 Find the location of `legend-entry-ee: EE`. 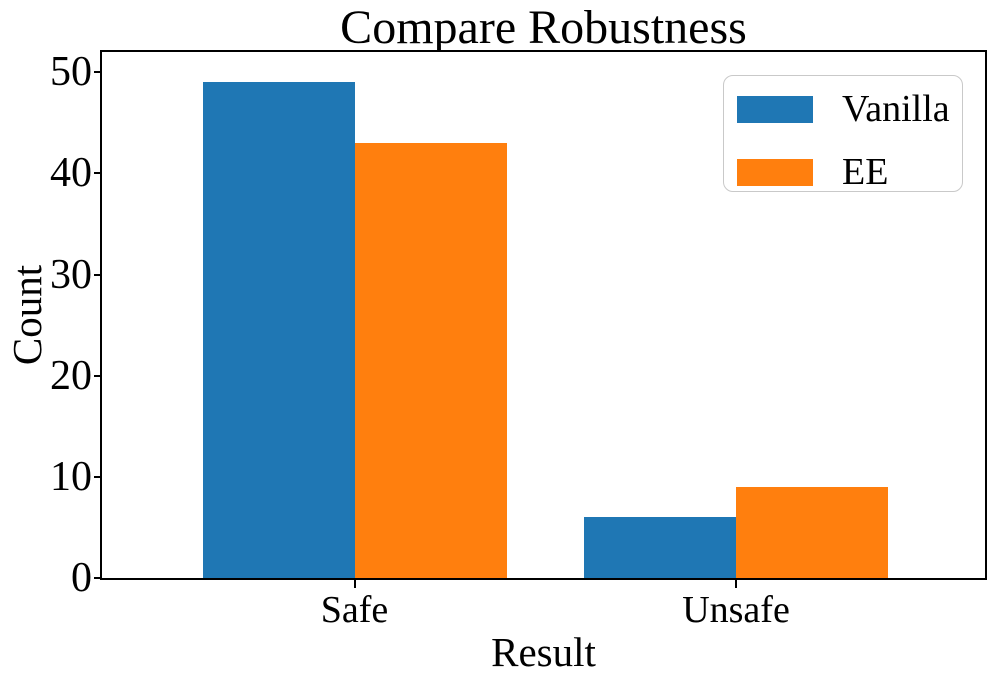

legend-entry-ee: EE is located at coordinates (849, 172).